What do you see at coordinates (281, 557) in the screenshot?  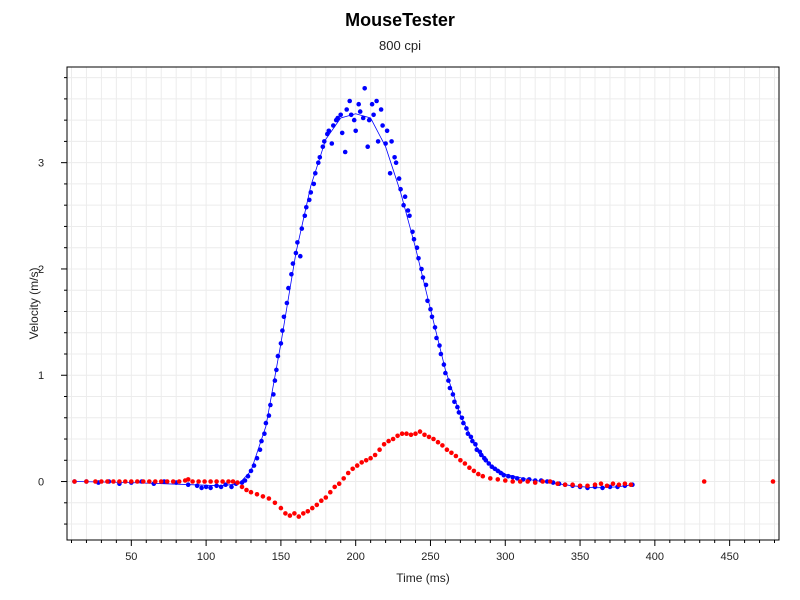 I see `x-tick-label: 150` at bounding box center [281, 557].